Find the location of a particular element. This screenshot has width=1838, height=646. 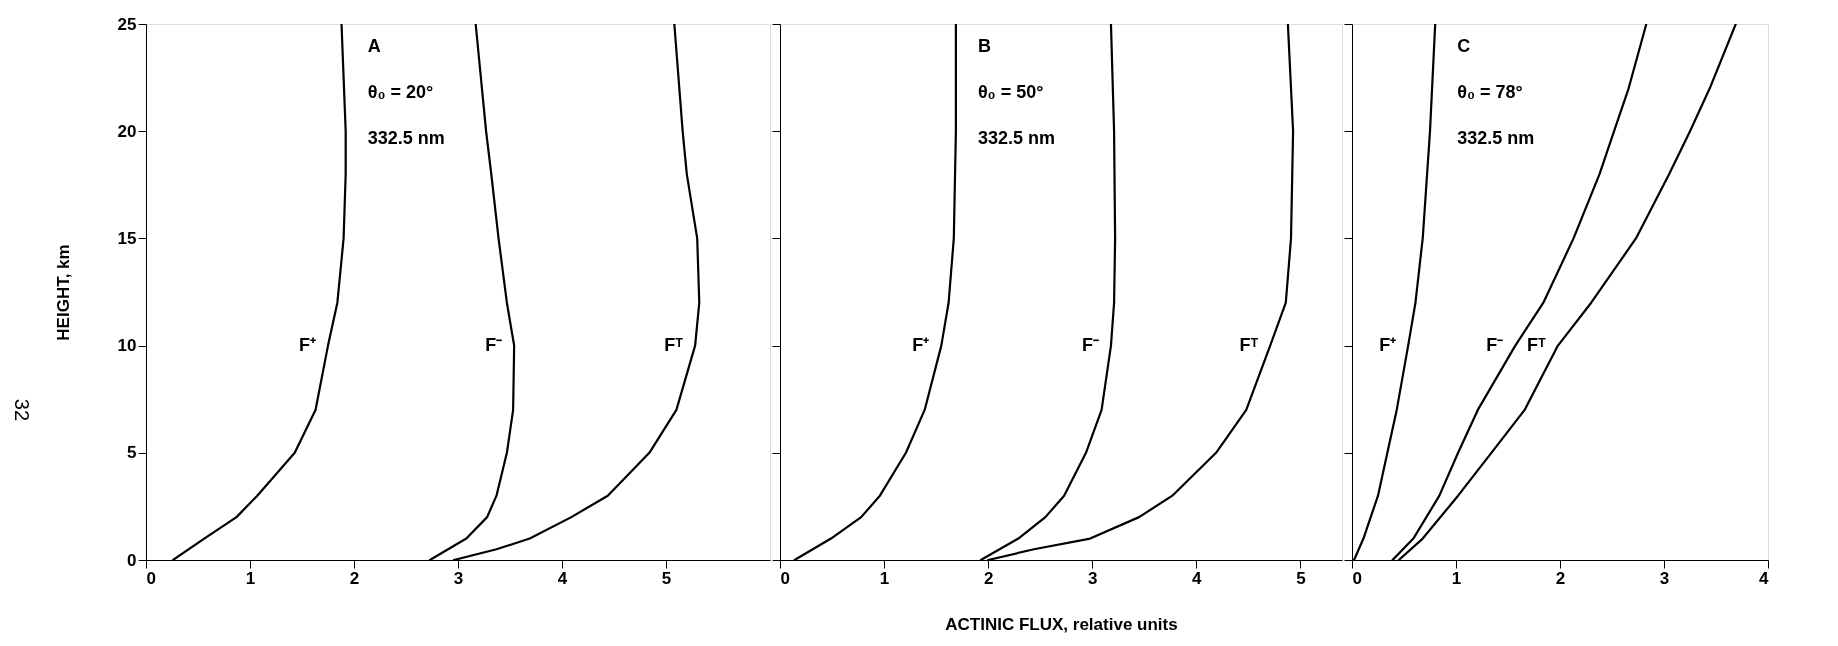

y-tick-label: 15 is located at coordinates (127, 238).